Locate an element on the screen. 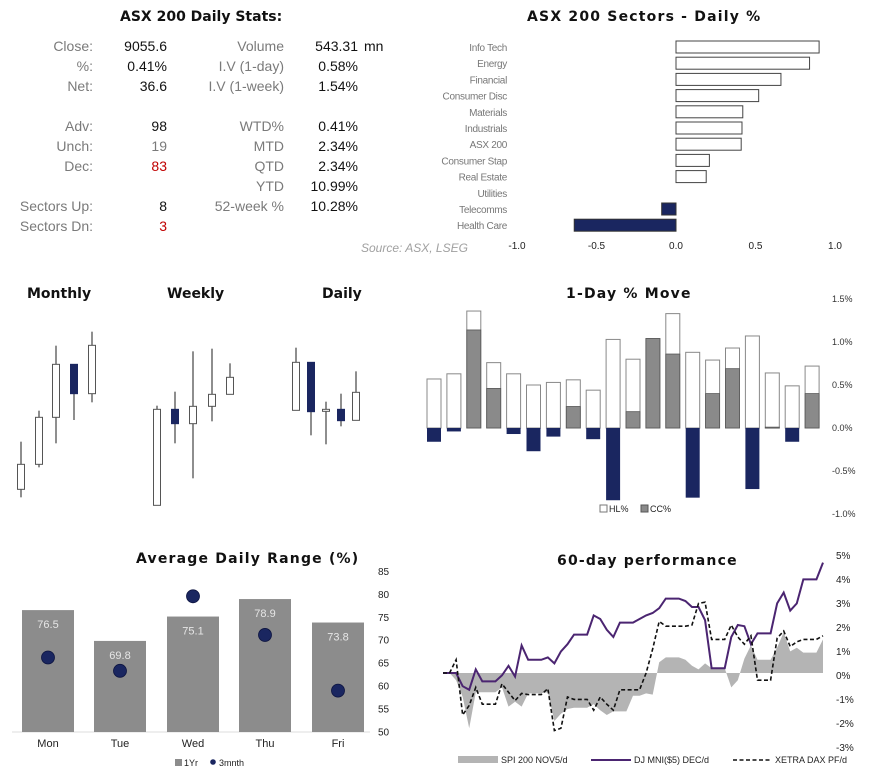 Image resolution: width=873 pixels, height=780 pixels. stat-label: Net: is located at coordinates (80, 86).